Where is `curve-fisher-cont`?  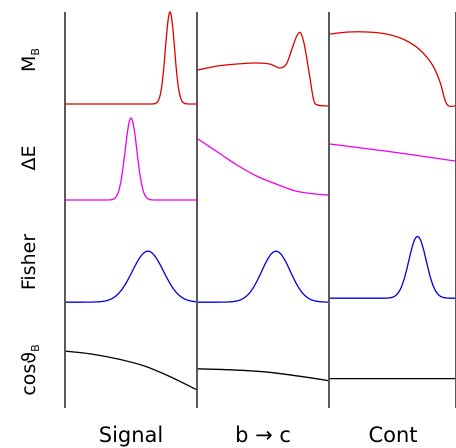
curve-fisher-cont is located at coordinates (392, 267).